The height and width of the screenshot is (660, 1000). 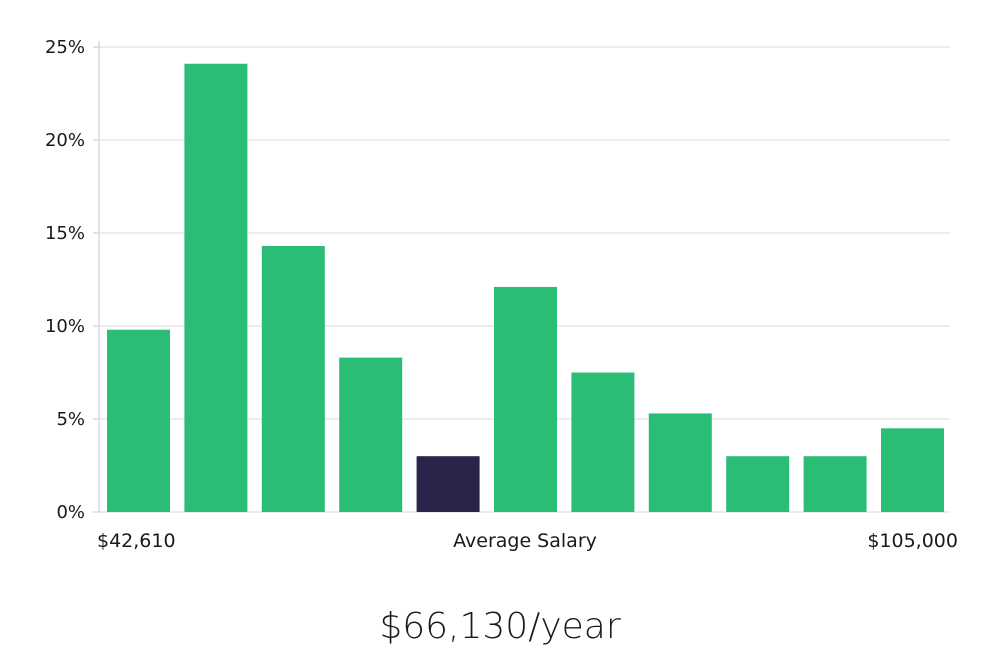 What do you see at coordinates (72, 280) in the screenshot?
I see `y-axis-ticks: 0% 5% 10% 15% 20% 25%` at bounding box center [72, 280].